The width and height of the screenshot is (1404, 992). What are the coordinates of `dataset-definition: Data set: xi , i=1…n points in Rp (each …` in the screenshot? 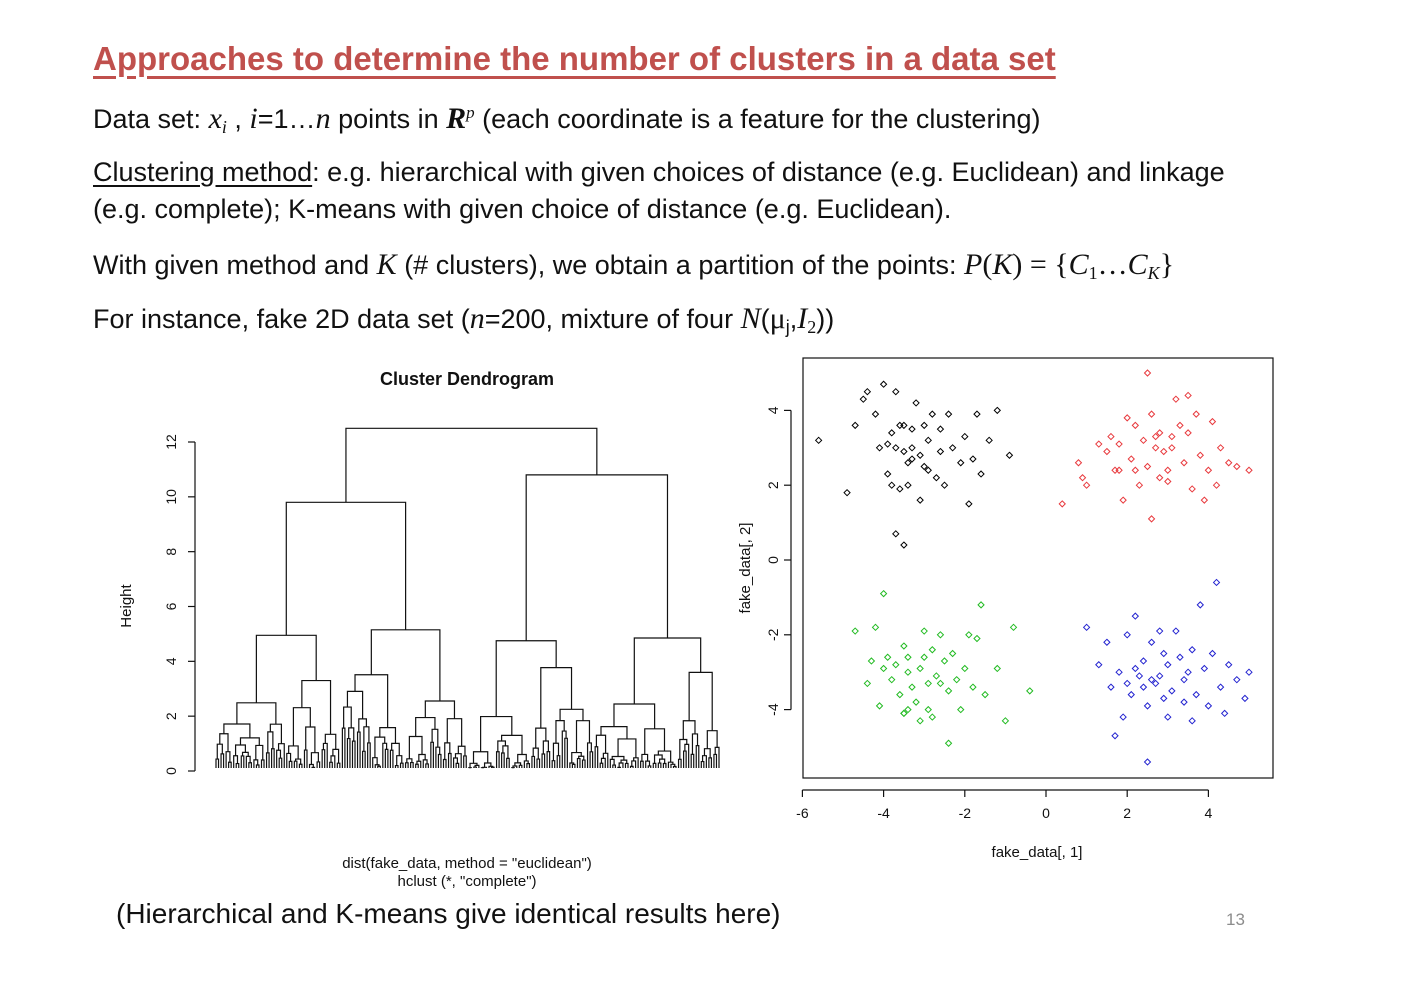 It's located at (567, 119).